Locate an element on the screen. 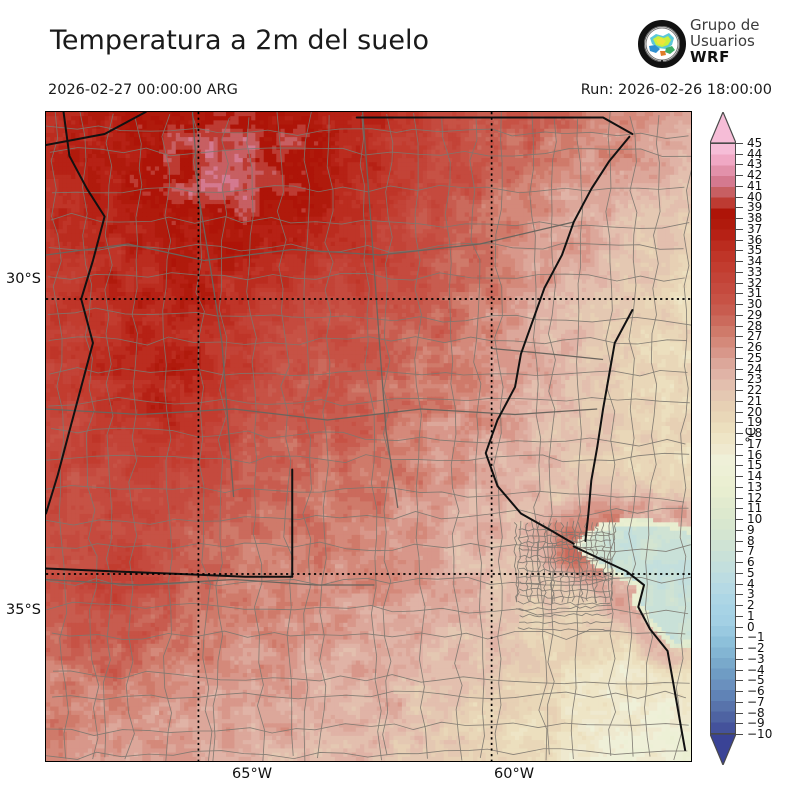  colorbar-over-arrow is located at coordinates (723, 127).